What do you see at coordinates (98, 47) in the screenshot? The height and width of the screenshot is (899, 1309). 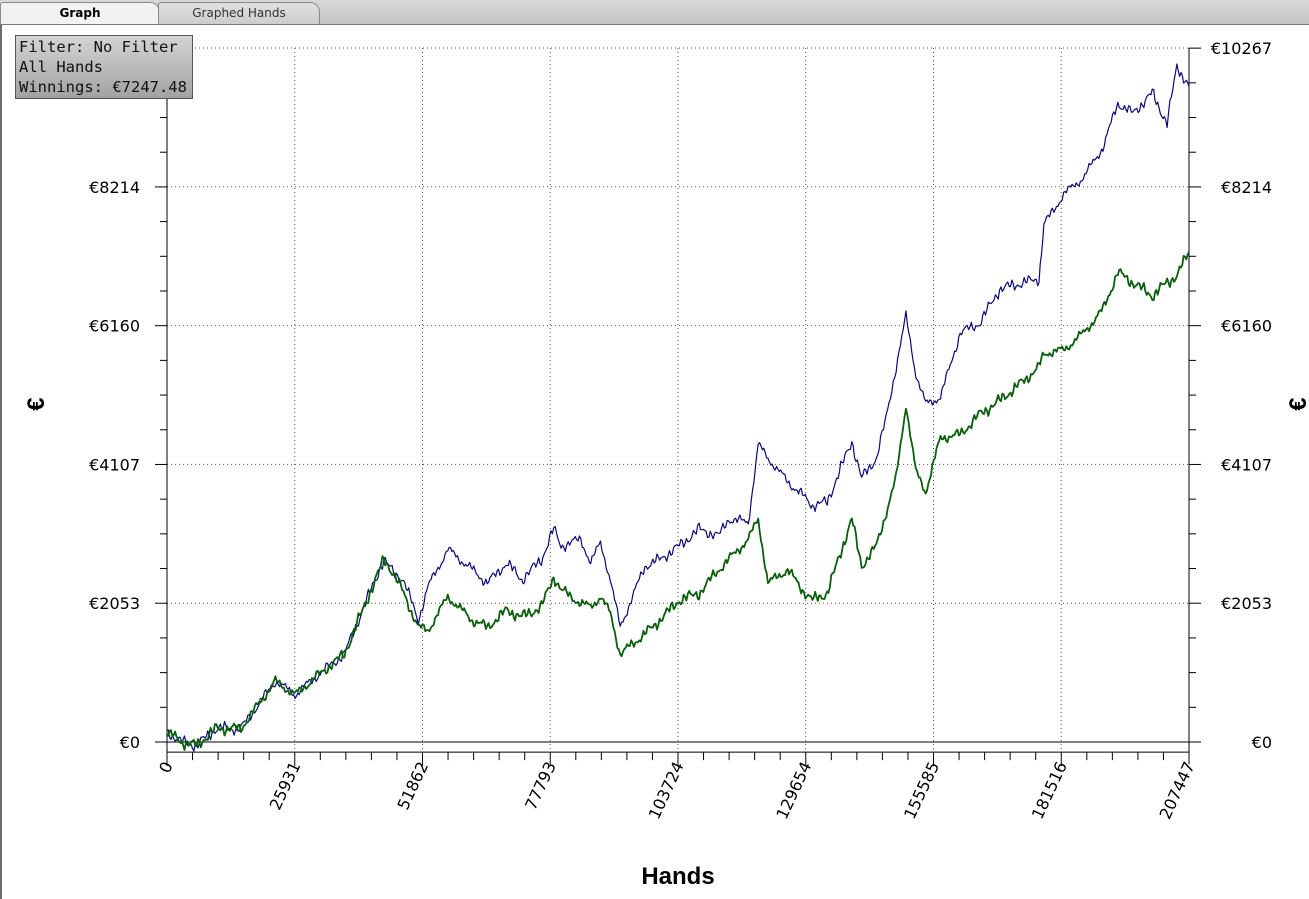 I see `filter-label: Filter: No Filter` at bounding box center [98, 47].